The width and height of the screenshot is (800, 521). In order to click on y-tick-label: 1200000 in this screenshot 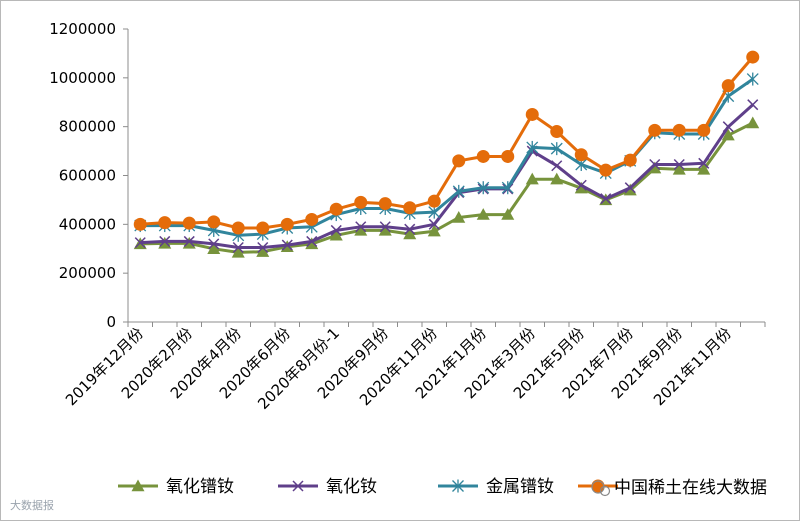, I will do `click(82, 29)`.